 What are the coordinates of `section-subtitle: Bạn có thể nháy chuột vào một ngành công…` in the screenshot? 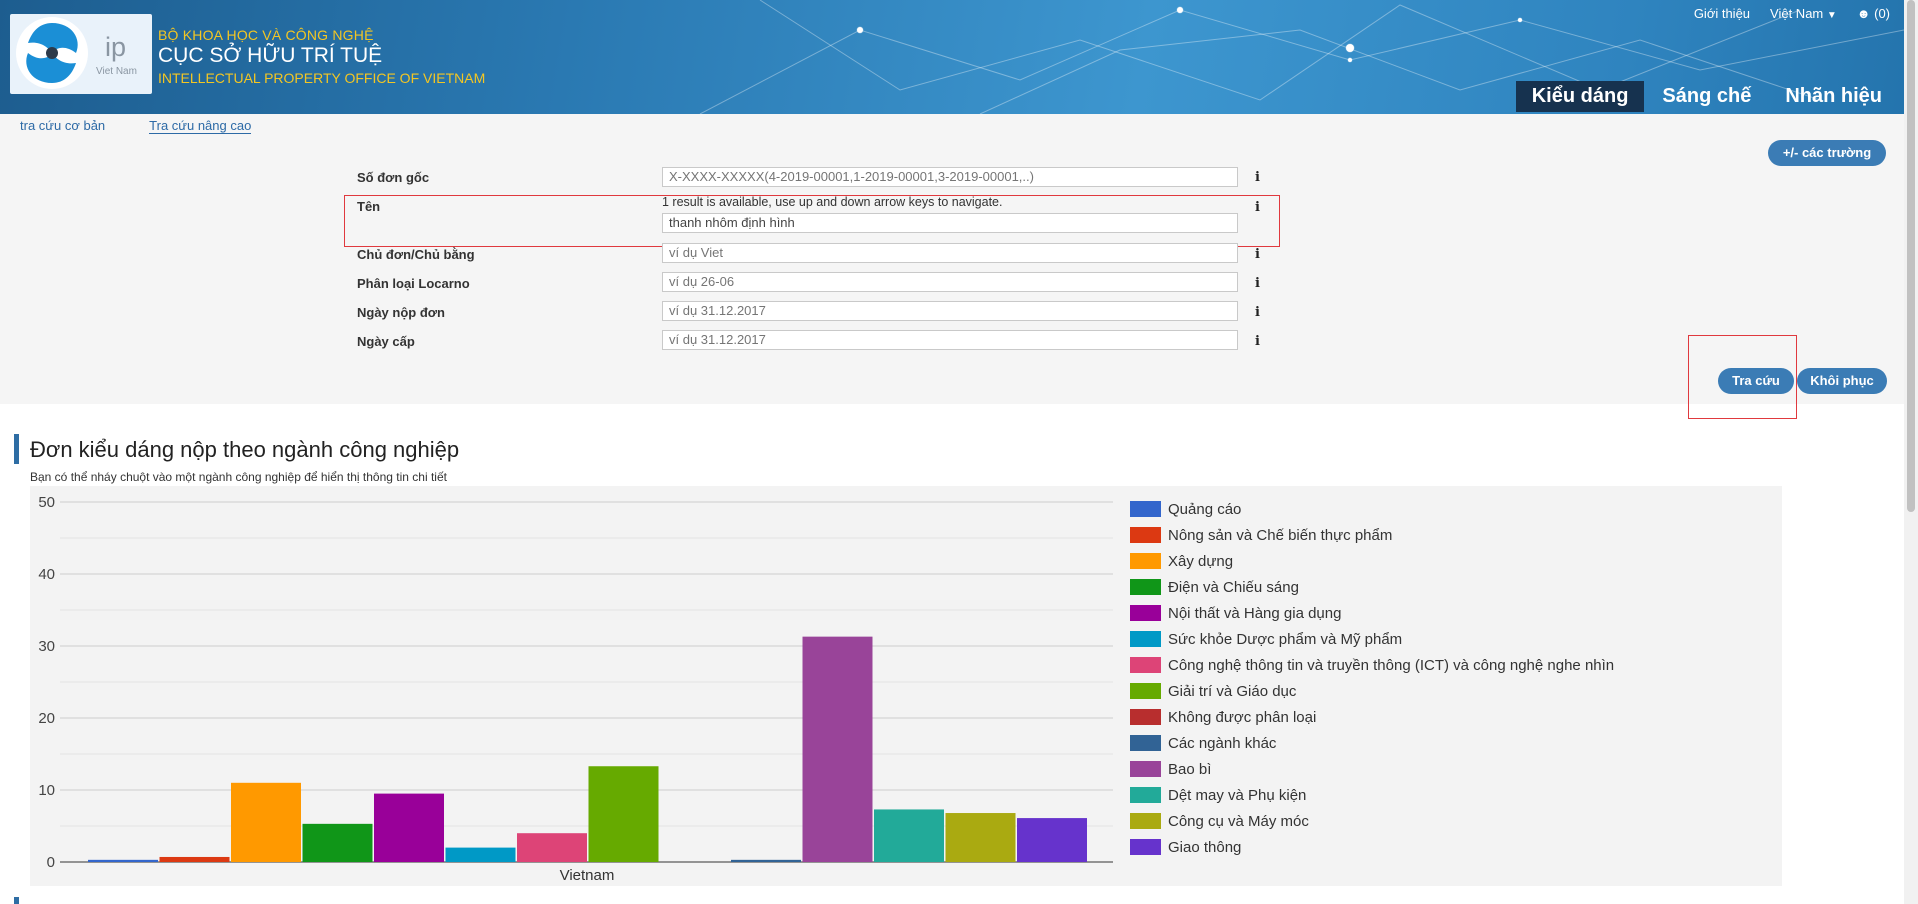 It's located at (238, 477).